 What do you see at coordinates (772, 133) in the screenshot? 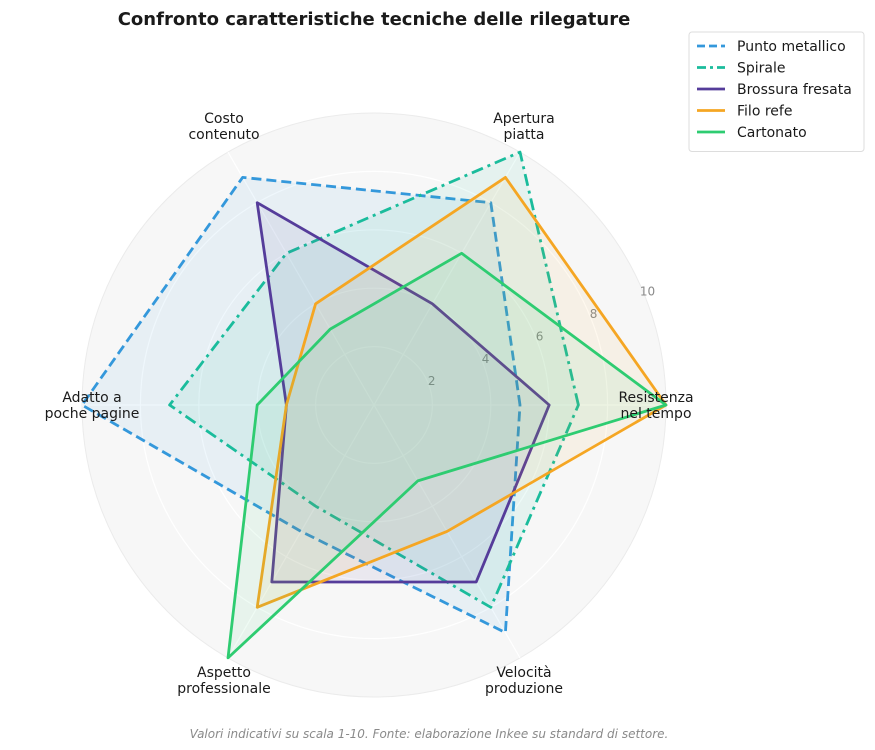
I see `legend-label-5: Cartonato` at bounding box center [772, 133].